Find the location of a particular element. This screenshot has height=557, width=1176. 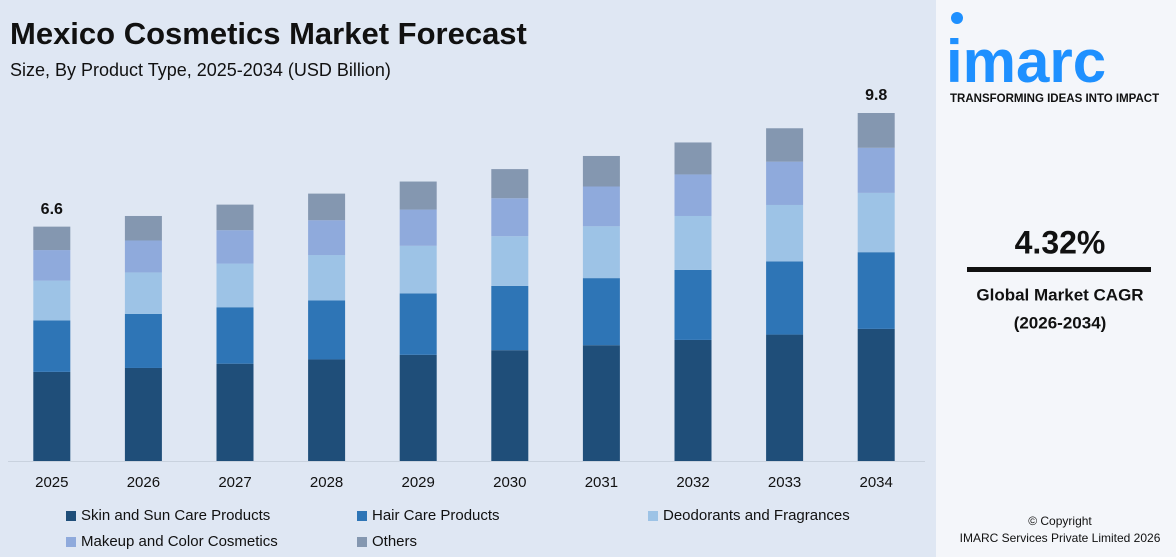

x-tick-label: 2032 is located at coordinates (692, 482).